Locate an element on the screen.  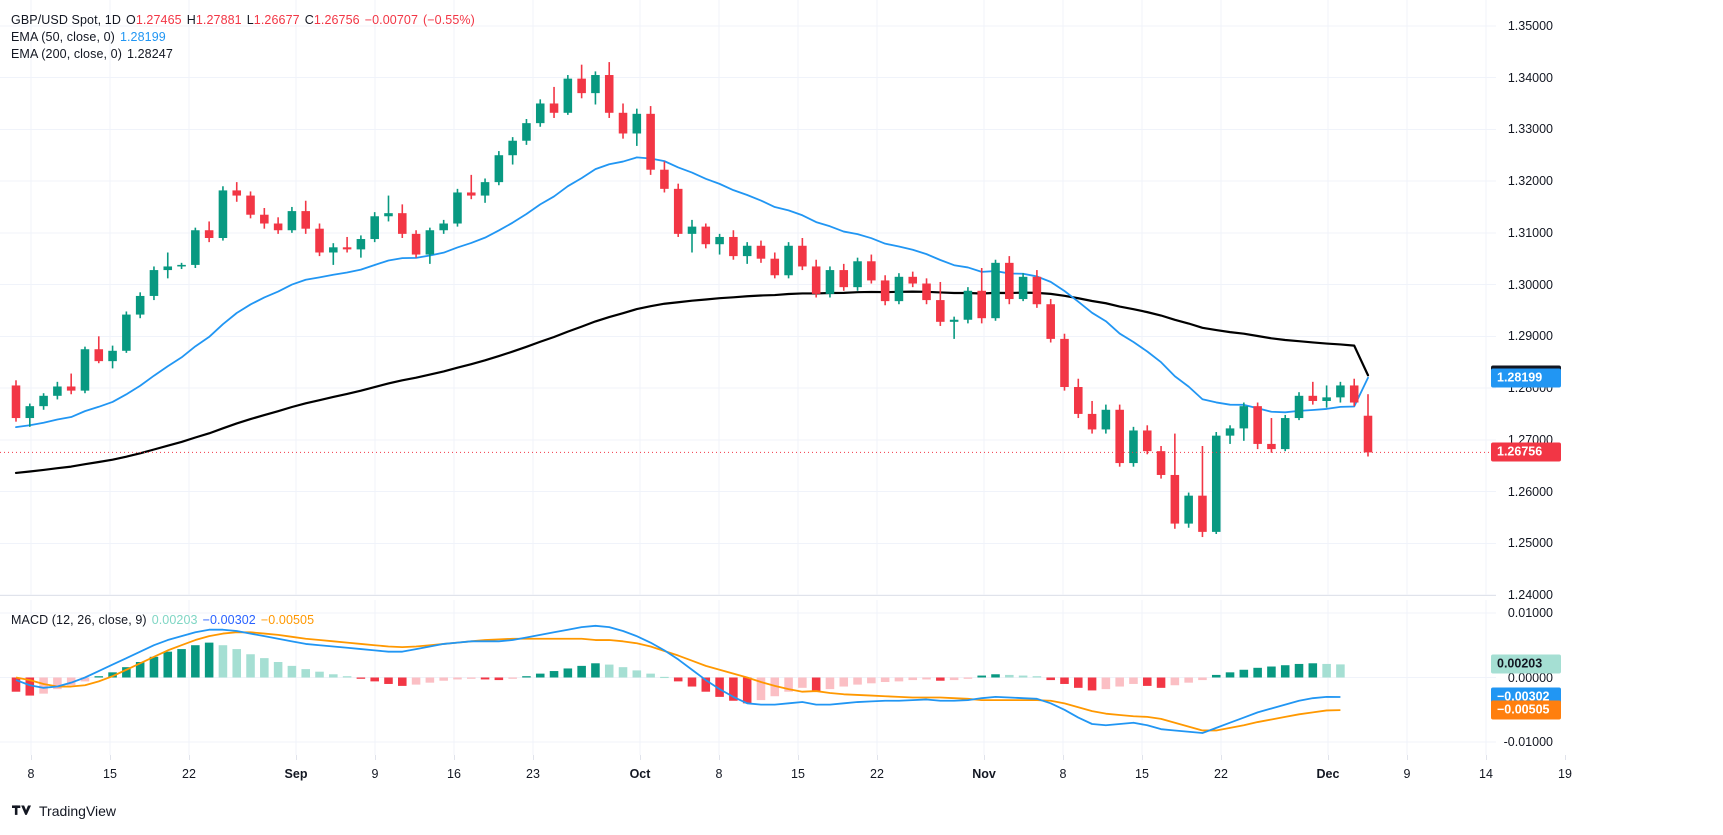
high-value: 1.27881 is located at coordinates (218, 20).